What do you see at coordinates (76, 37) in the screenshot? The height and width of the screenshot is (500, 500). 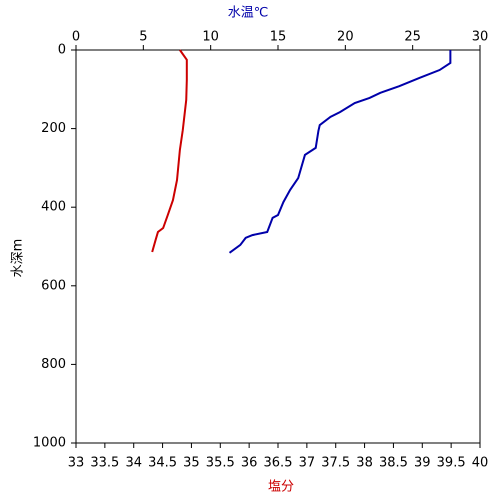 I see `x2-tick-label: 0` at bounding box center [76, 37].